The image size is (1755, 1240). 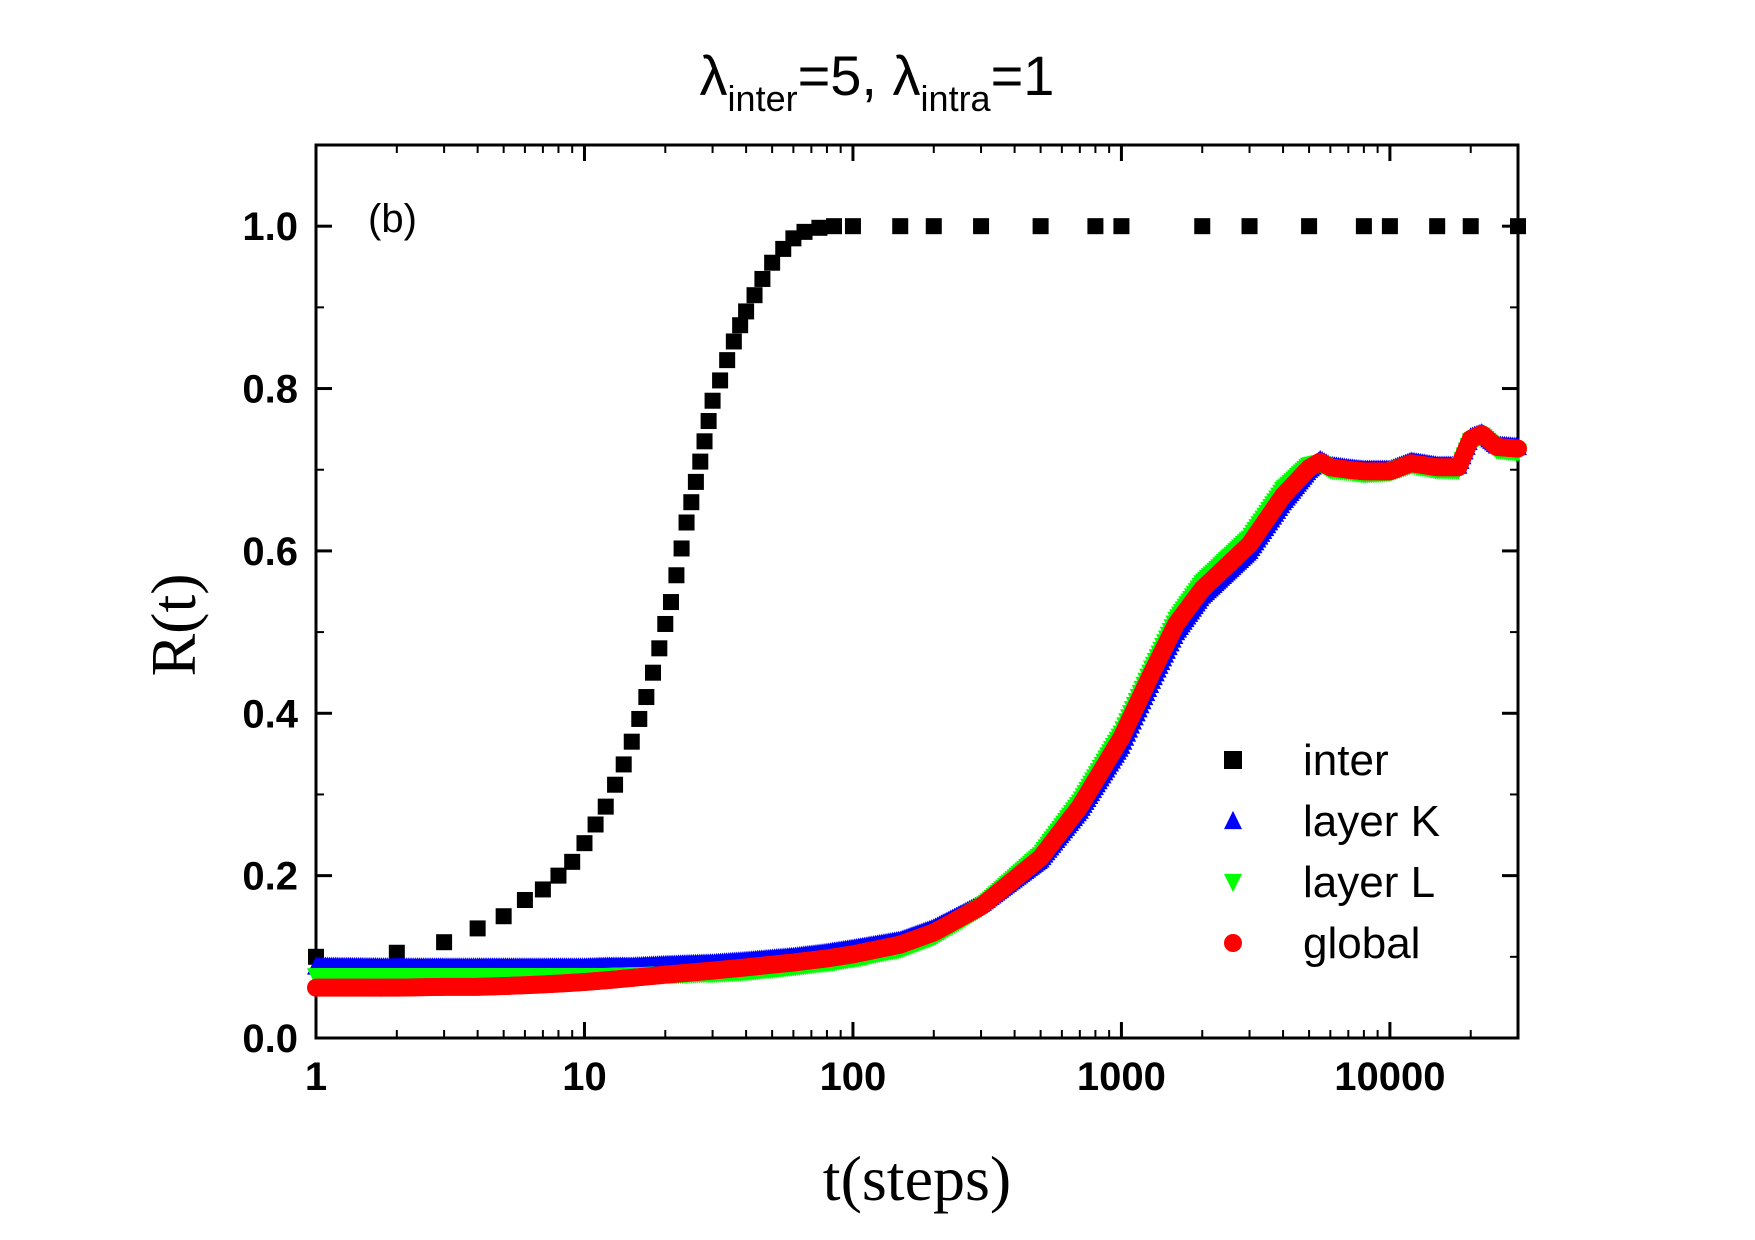 I want to click on x-tick-label: 10000, so click(x=1389, y=1077).